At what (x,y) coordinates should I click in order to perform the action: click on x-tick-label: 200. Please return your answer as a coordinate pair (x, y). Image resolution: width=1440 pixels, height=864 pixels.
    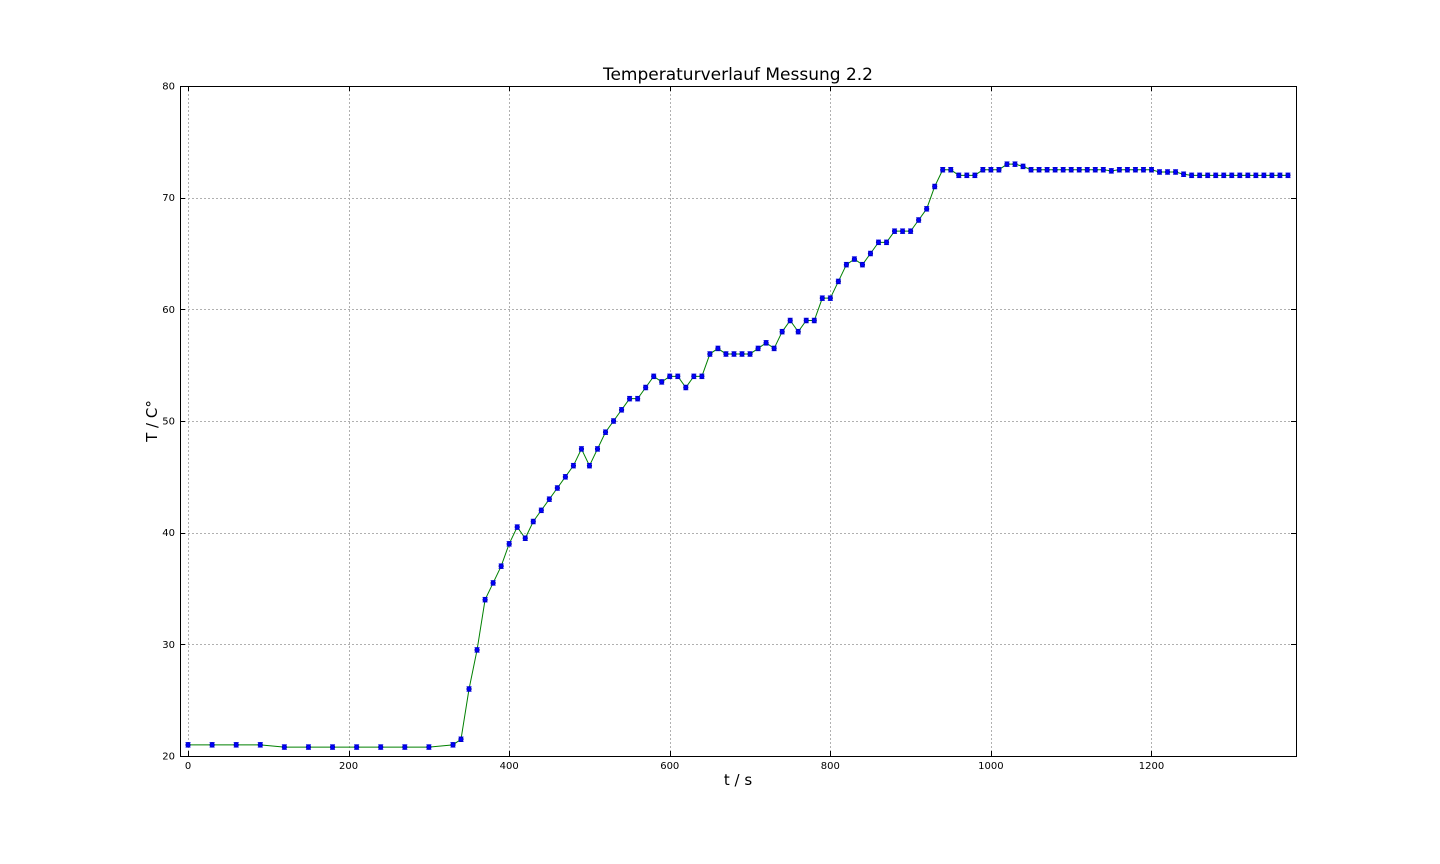
    Looking at the image, I should click on (348, 766).